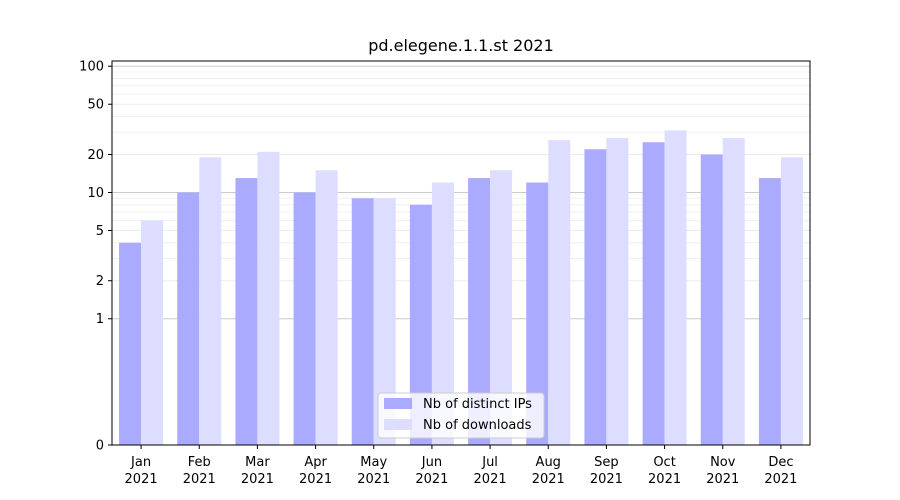 Image resolution: width=900 pixels, height=500 pixels. What do you see at coordinates (461, 45) in the screenshot?
I see `chart-title: pd.elegene.1.1.st 2021` at bounding box center [461, 45].